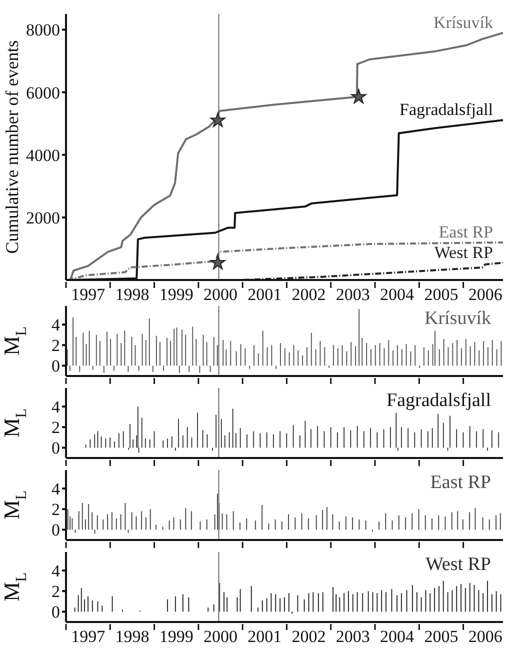  Describe the element at coordinates (43, 30) in the screenshot. I see `y-tick-label: 8000` at that location.